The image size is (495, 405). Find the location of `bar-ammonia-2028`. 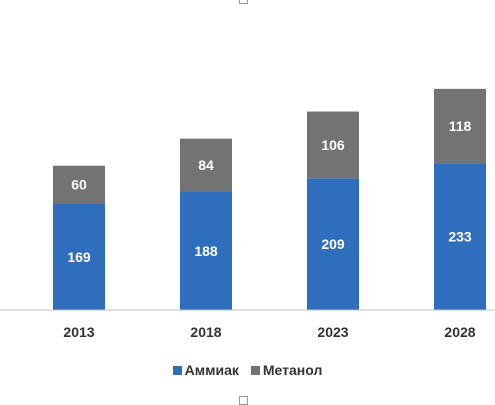

bar-ammonia-2028 is located at coordinates (460, 236).